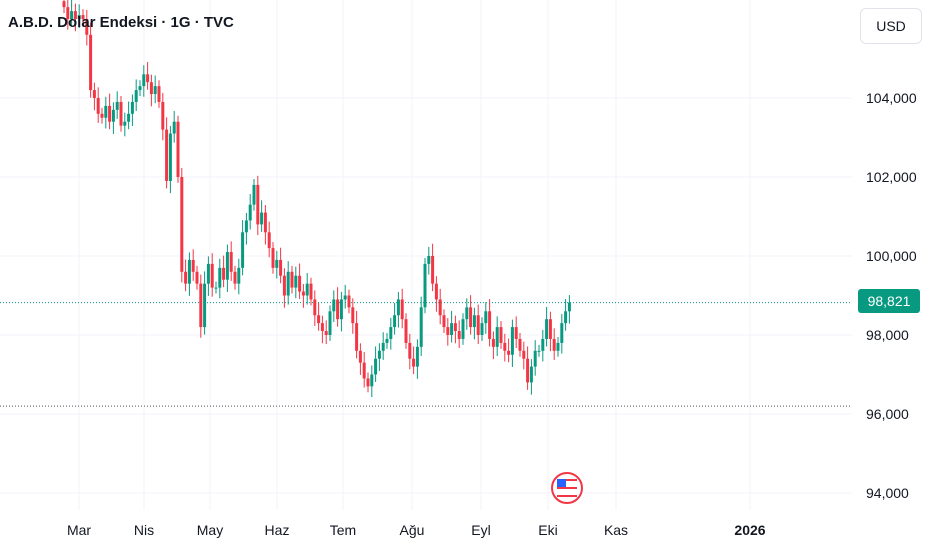 The image size is (932, 555). I want to click on price-axis-label: 104,000, so click(891, 98).